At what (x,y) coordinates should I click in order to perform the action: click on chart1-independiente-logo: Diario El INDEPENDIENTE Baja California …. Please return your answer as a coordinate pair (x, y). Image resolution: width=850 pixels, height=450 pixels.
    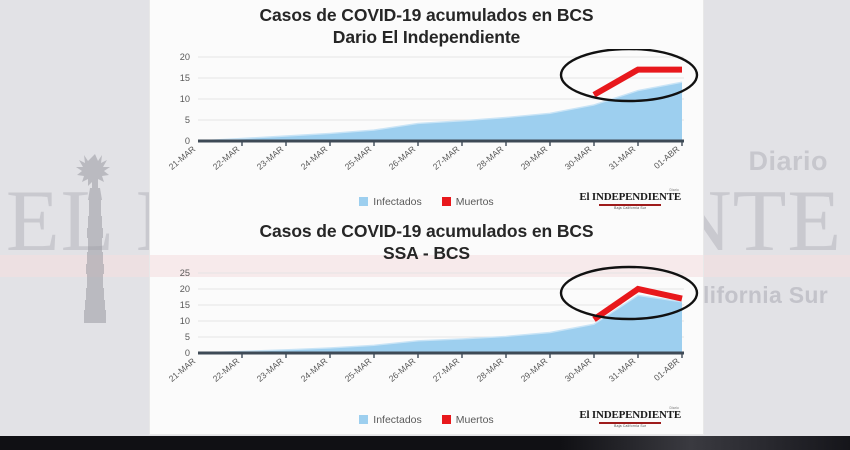
    Looking at the image, I should click on (630, 199).